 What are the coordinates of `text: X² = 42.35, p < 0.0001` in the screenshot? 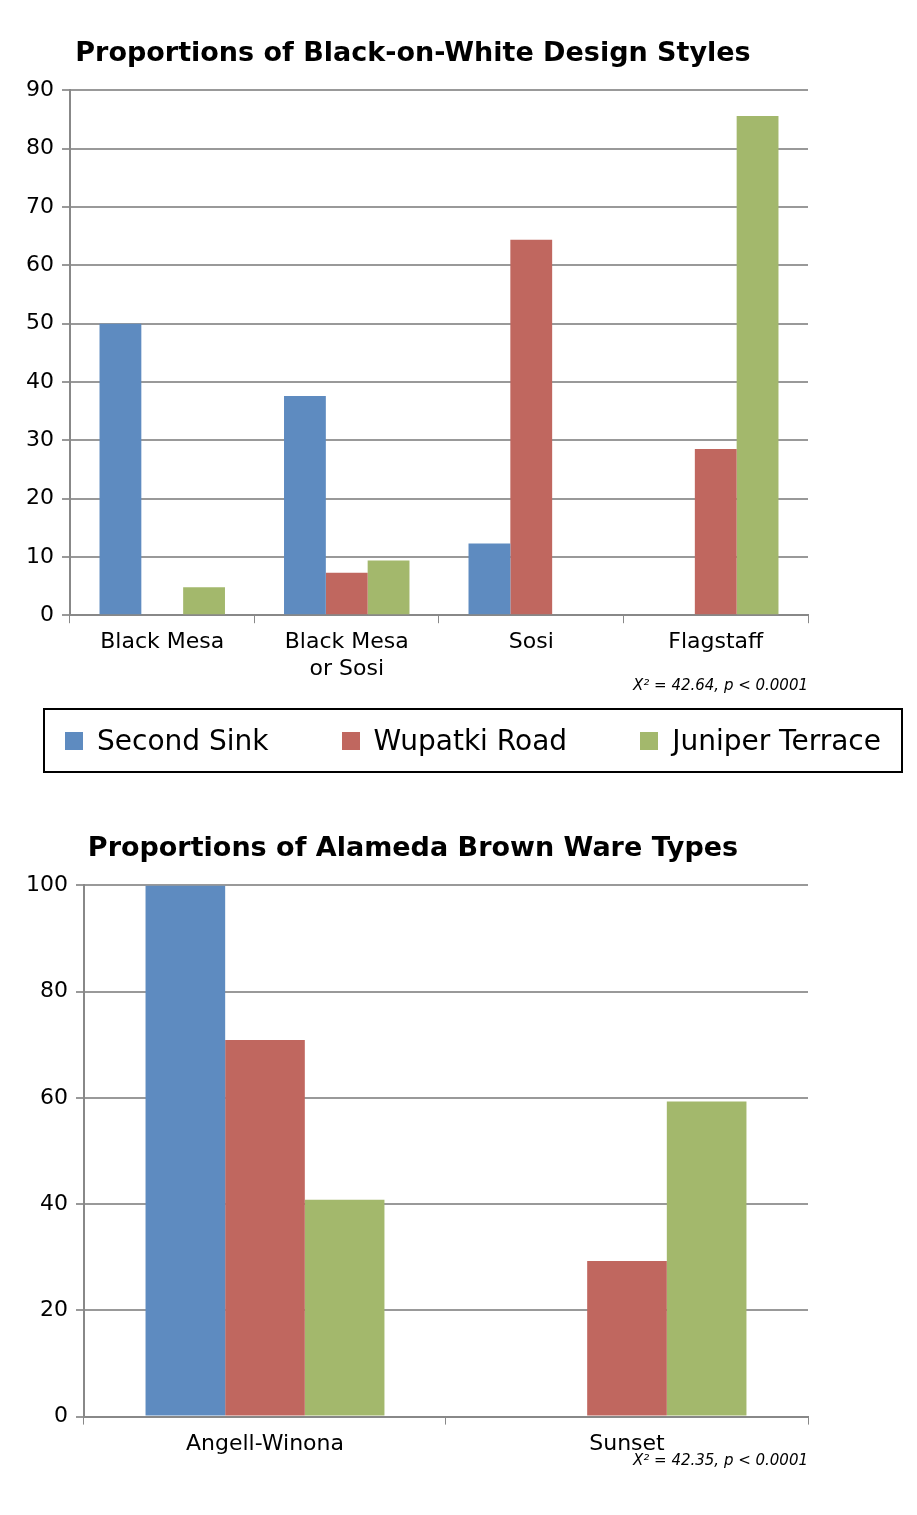 It's located at (720, 1460).